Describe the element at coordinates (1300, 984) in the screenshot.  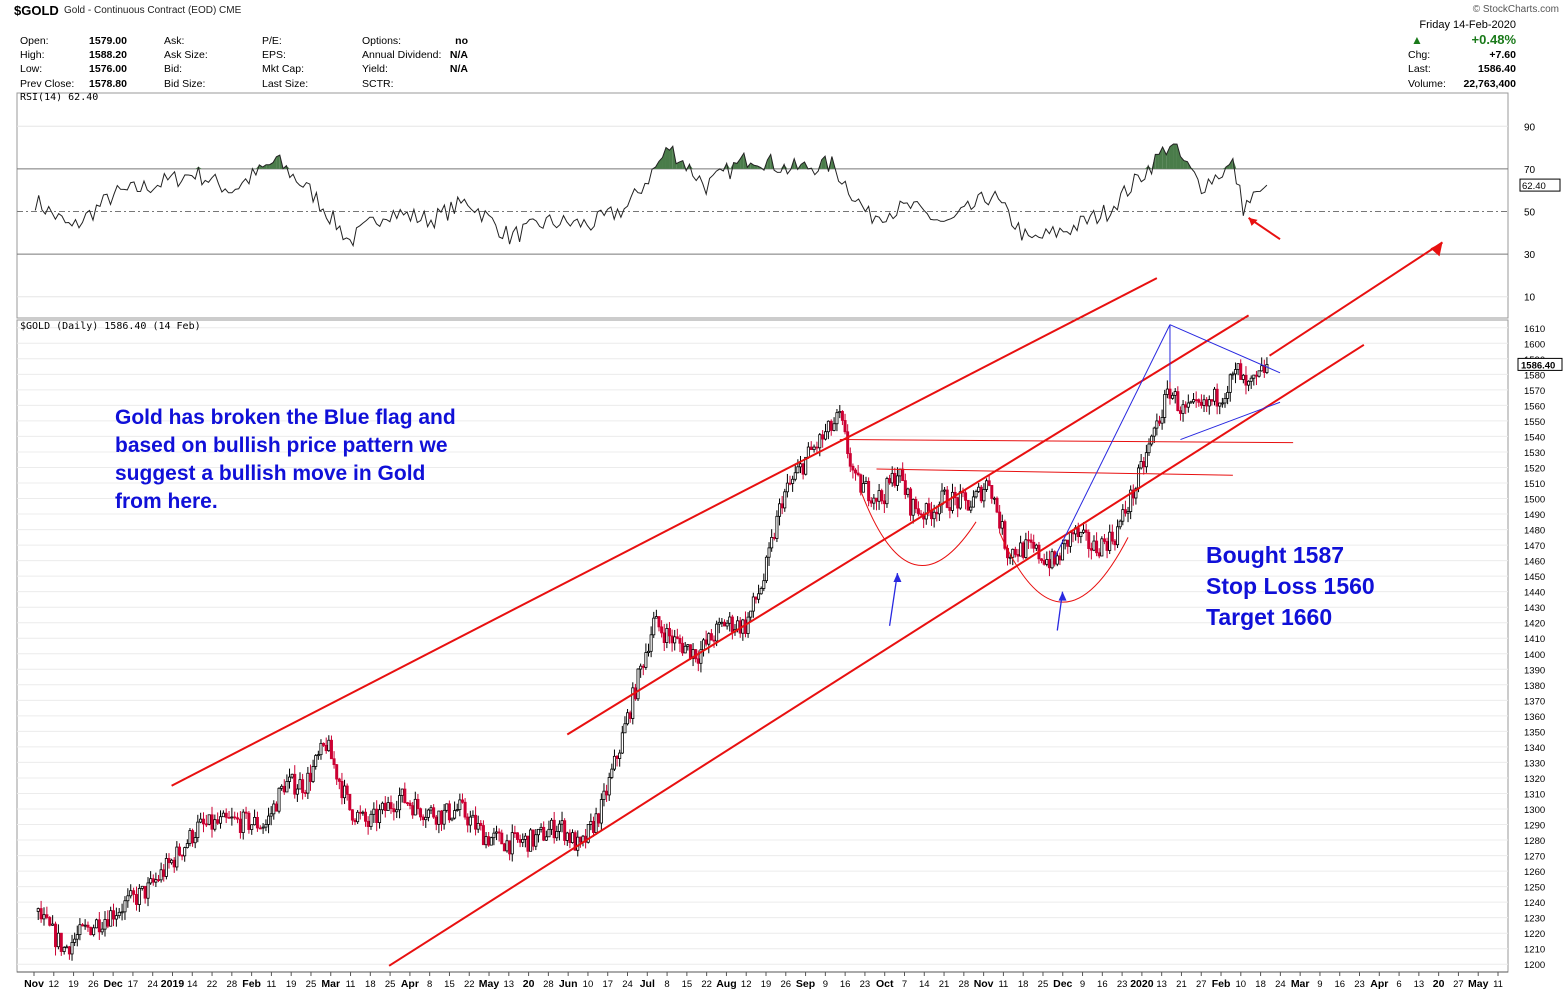
I see `date-tick-label: Mar` at that location.